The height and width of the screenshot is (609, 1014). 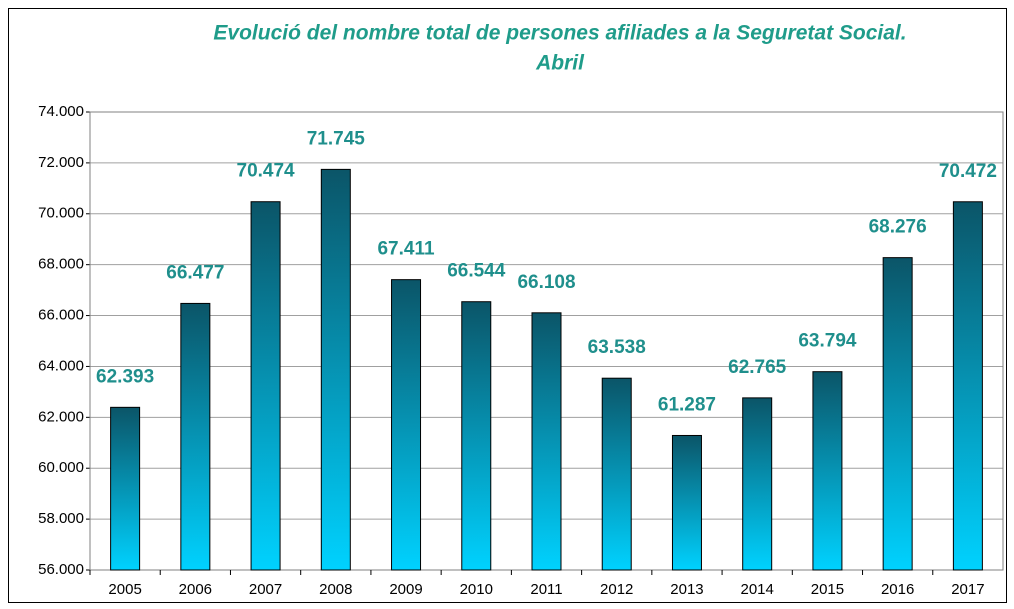 What do you see at coordinates (61, 213) in the screenshot?
I see `y-tick-label: 70.000` at bounding box center [61, 213].